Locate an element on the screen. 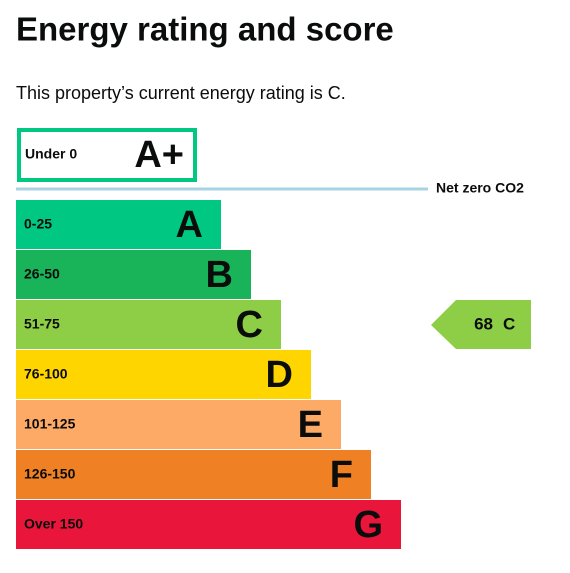 This screenshot has height=573, width=570. band-range: 0-25 is located at coordinates (38, 224).